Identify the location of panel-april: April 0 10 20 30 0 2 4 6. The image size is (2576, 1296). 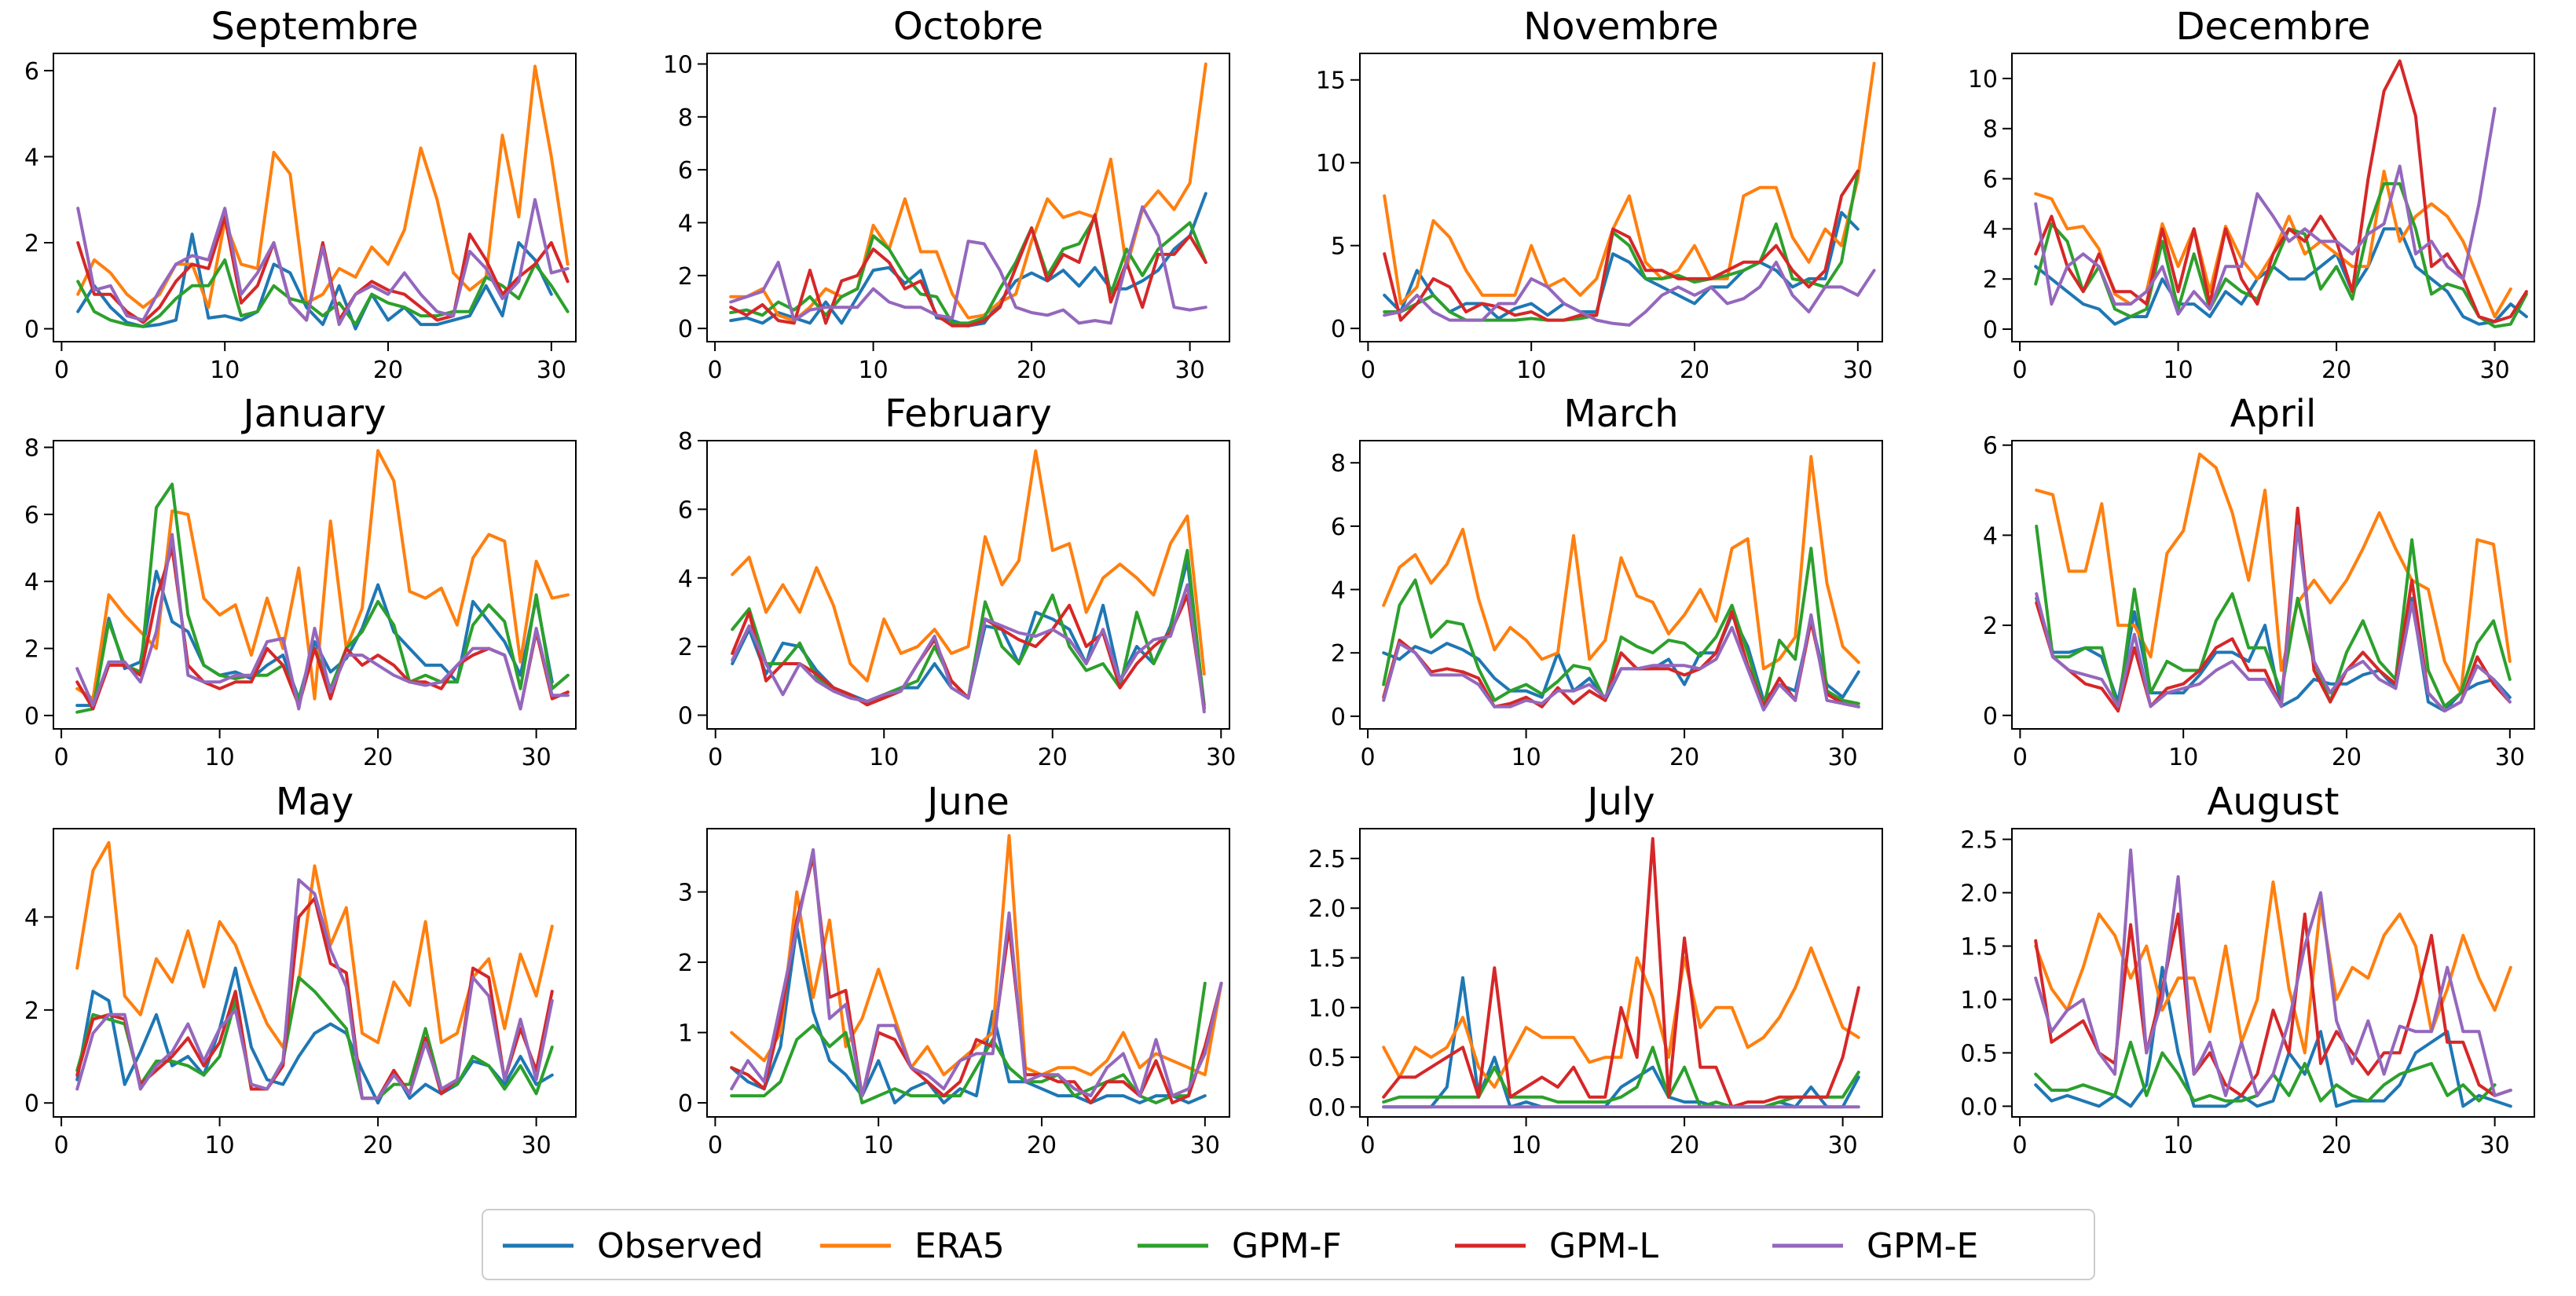
(2259, 581).